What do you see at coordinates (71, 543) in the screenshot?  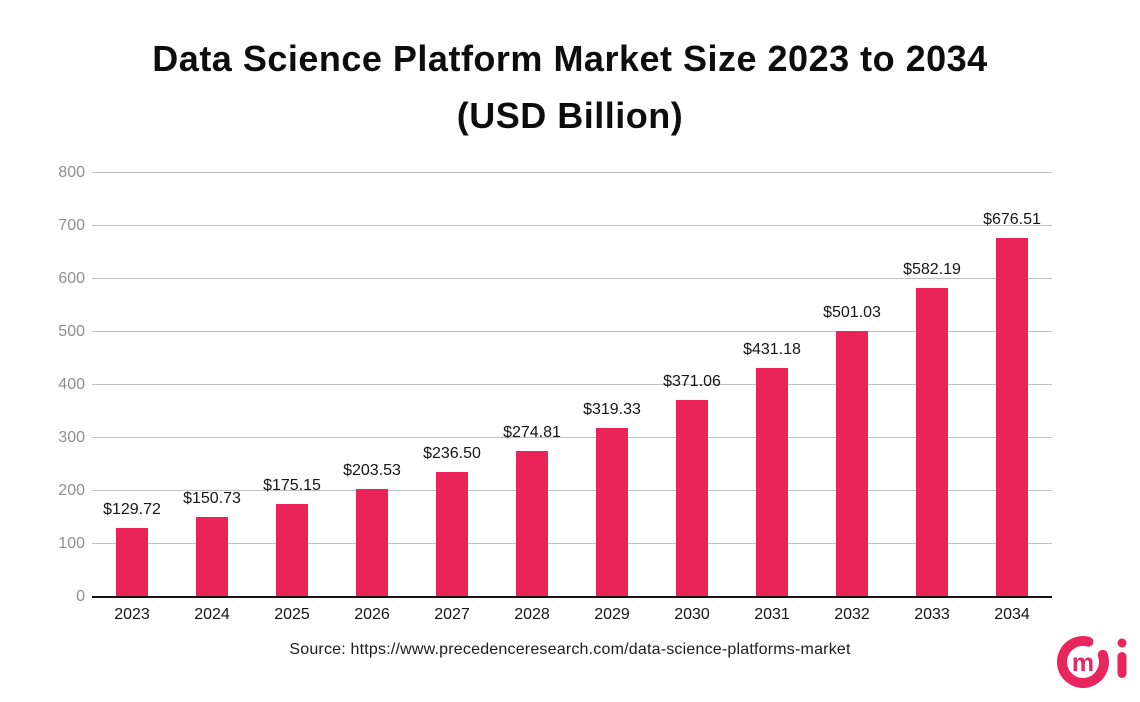 I see `y-tick-label-100: 100` at bounding box center [71, 543].